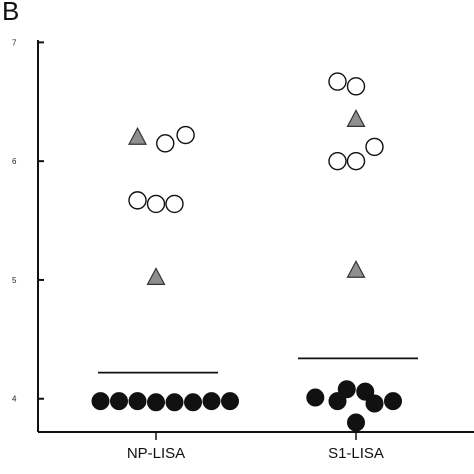 Image resolution: width=474 pixels, height=474 pixels. Describe the element at coordinates (14, 42) in the screenshot. I see `y-tick-label: 7` at that location.